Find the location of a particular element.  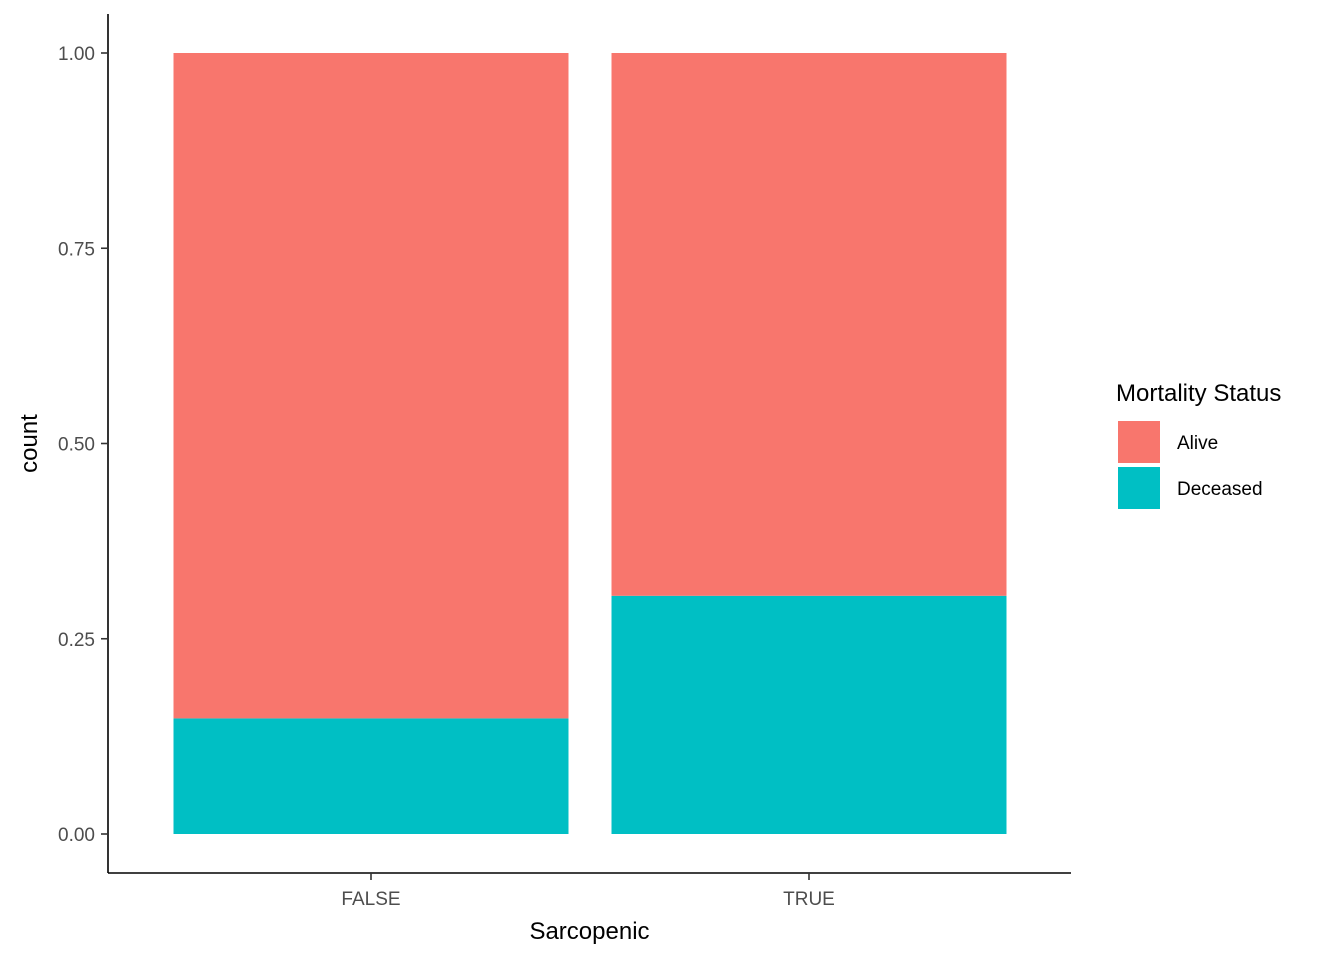

y-tick-label: 0.50 is located at coordinates (76, 445).